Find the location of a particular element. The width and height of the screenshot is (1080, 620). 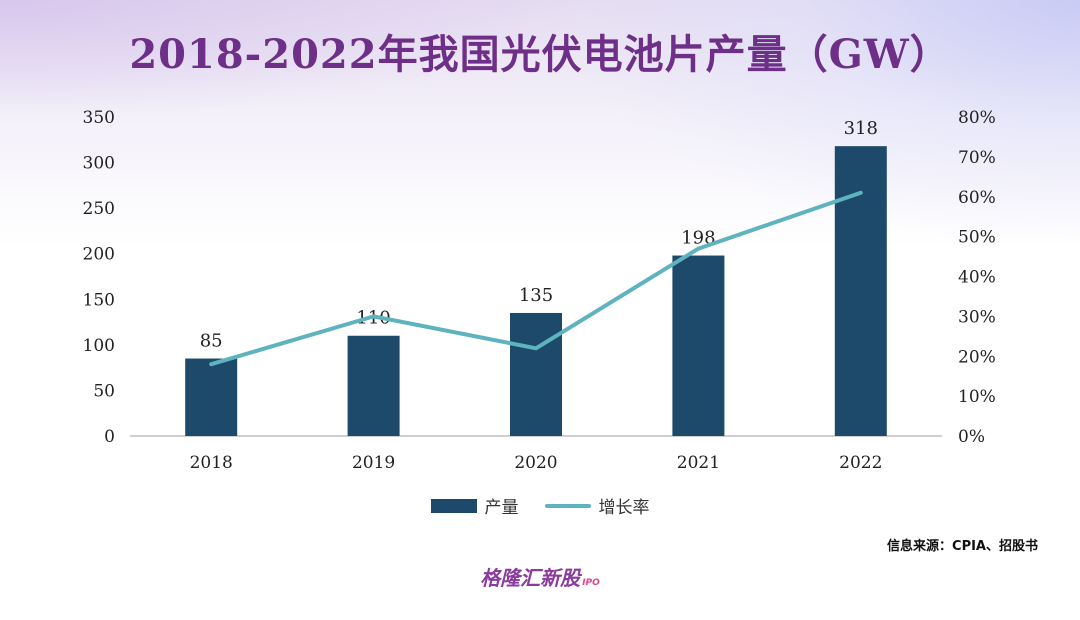

x-tick-label: 2021 is located at coordinates (698, 463).